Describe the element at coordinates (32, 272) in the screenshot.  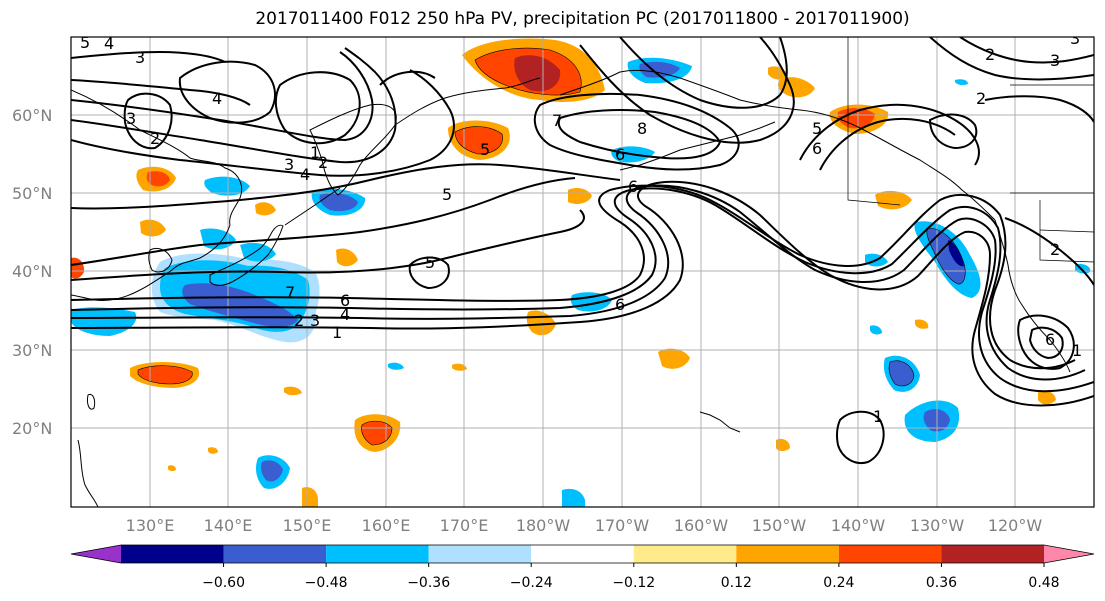
I see `latitude-labels: 60°N 50°N 40°N 30°N 20°N` at that location.